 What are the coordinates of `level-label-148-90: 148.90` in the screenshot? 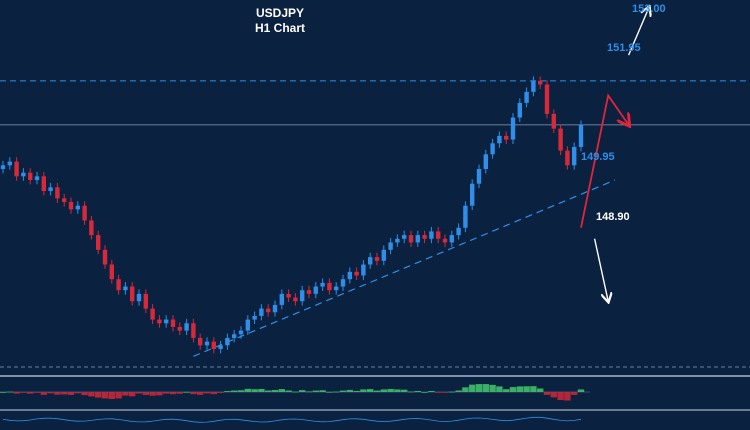 It's located at (613, 217).